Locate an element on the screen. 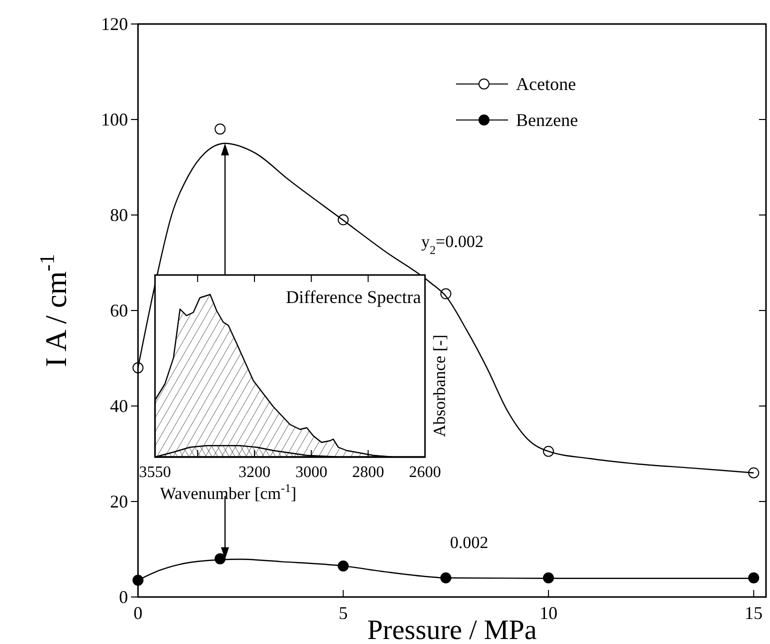  legend-label: Benzene is located at coordinates (547, 120).